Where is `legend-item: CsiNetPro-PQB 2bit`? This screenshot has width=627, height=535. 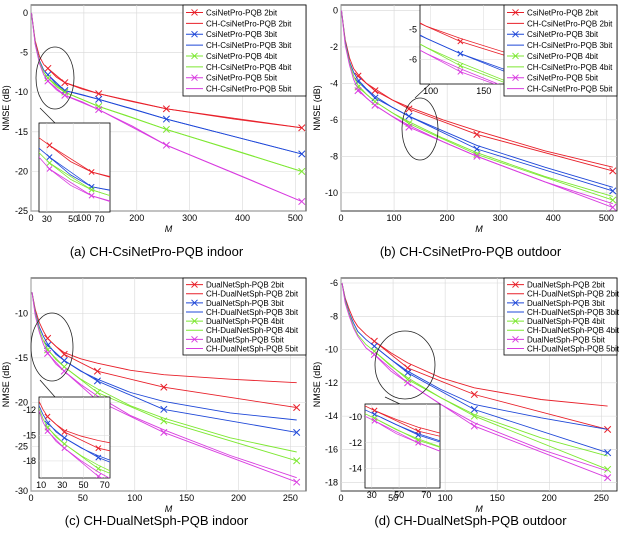 legend-item: CsiNetPro-PQB 2bit is located at coordinates (553, 12).